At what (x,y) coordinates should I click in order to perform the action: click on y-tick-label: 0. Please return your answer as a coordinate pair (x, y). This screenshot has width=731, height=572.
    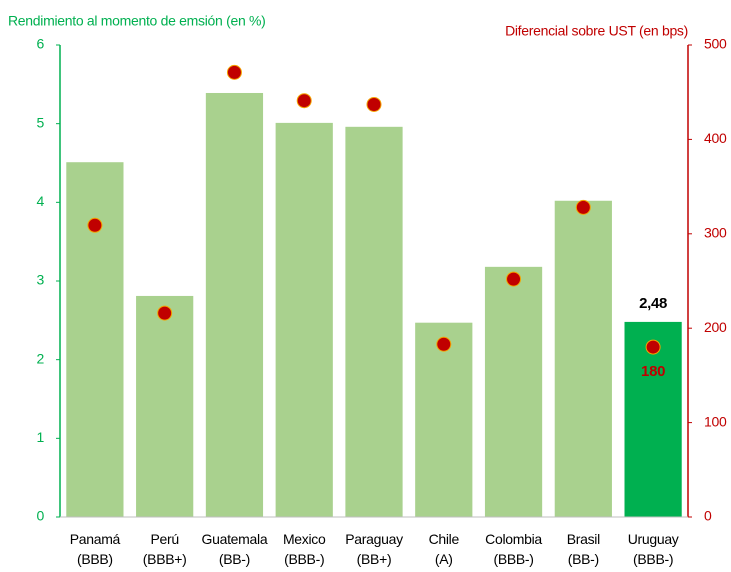
    Looking at the image, I should click on (41, 516).